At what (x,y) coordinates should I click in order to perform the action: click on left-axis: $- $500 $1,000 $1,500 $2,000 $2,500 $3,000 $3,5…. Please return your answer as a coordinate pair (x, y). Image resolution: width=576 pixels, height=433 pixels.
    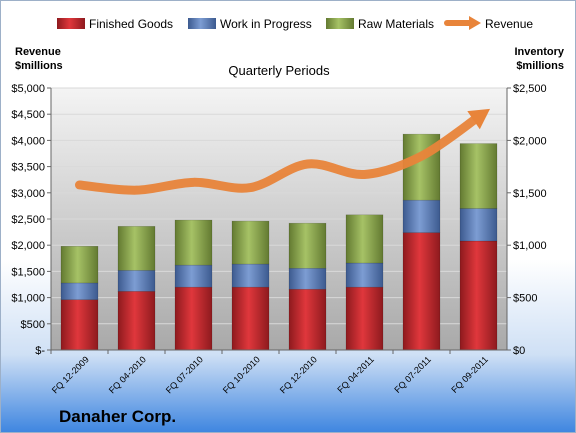
    Looking at the image, I should click on (31, 220).